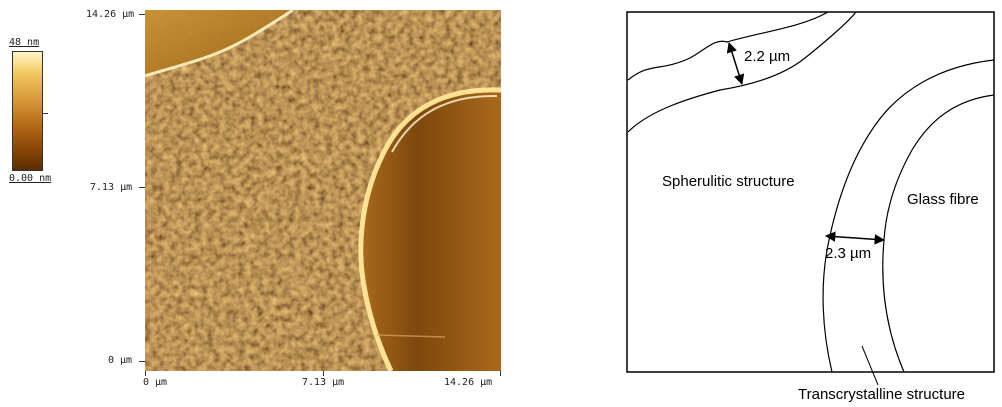 This screenshot has height=407, width=1002. What do you see at coordinates (111, 187) in the screenshot?
I see `y-tick-label-mid: 7.13 µm` at bounding box center [111, 187].